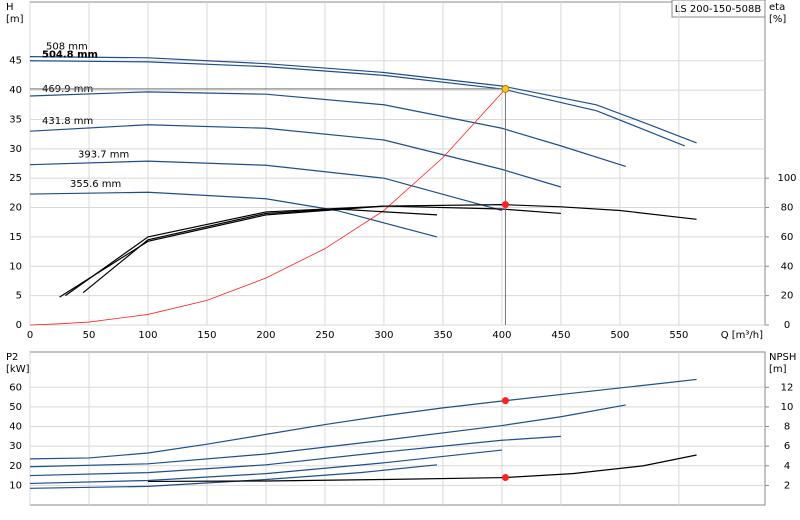 This screenshot has width=800, height=520. What do you see at coordinates (206, 335) in the screenshot?
I see `x-tick-label: 150` at bounding box center [206, 335].